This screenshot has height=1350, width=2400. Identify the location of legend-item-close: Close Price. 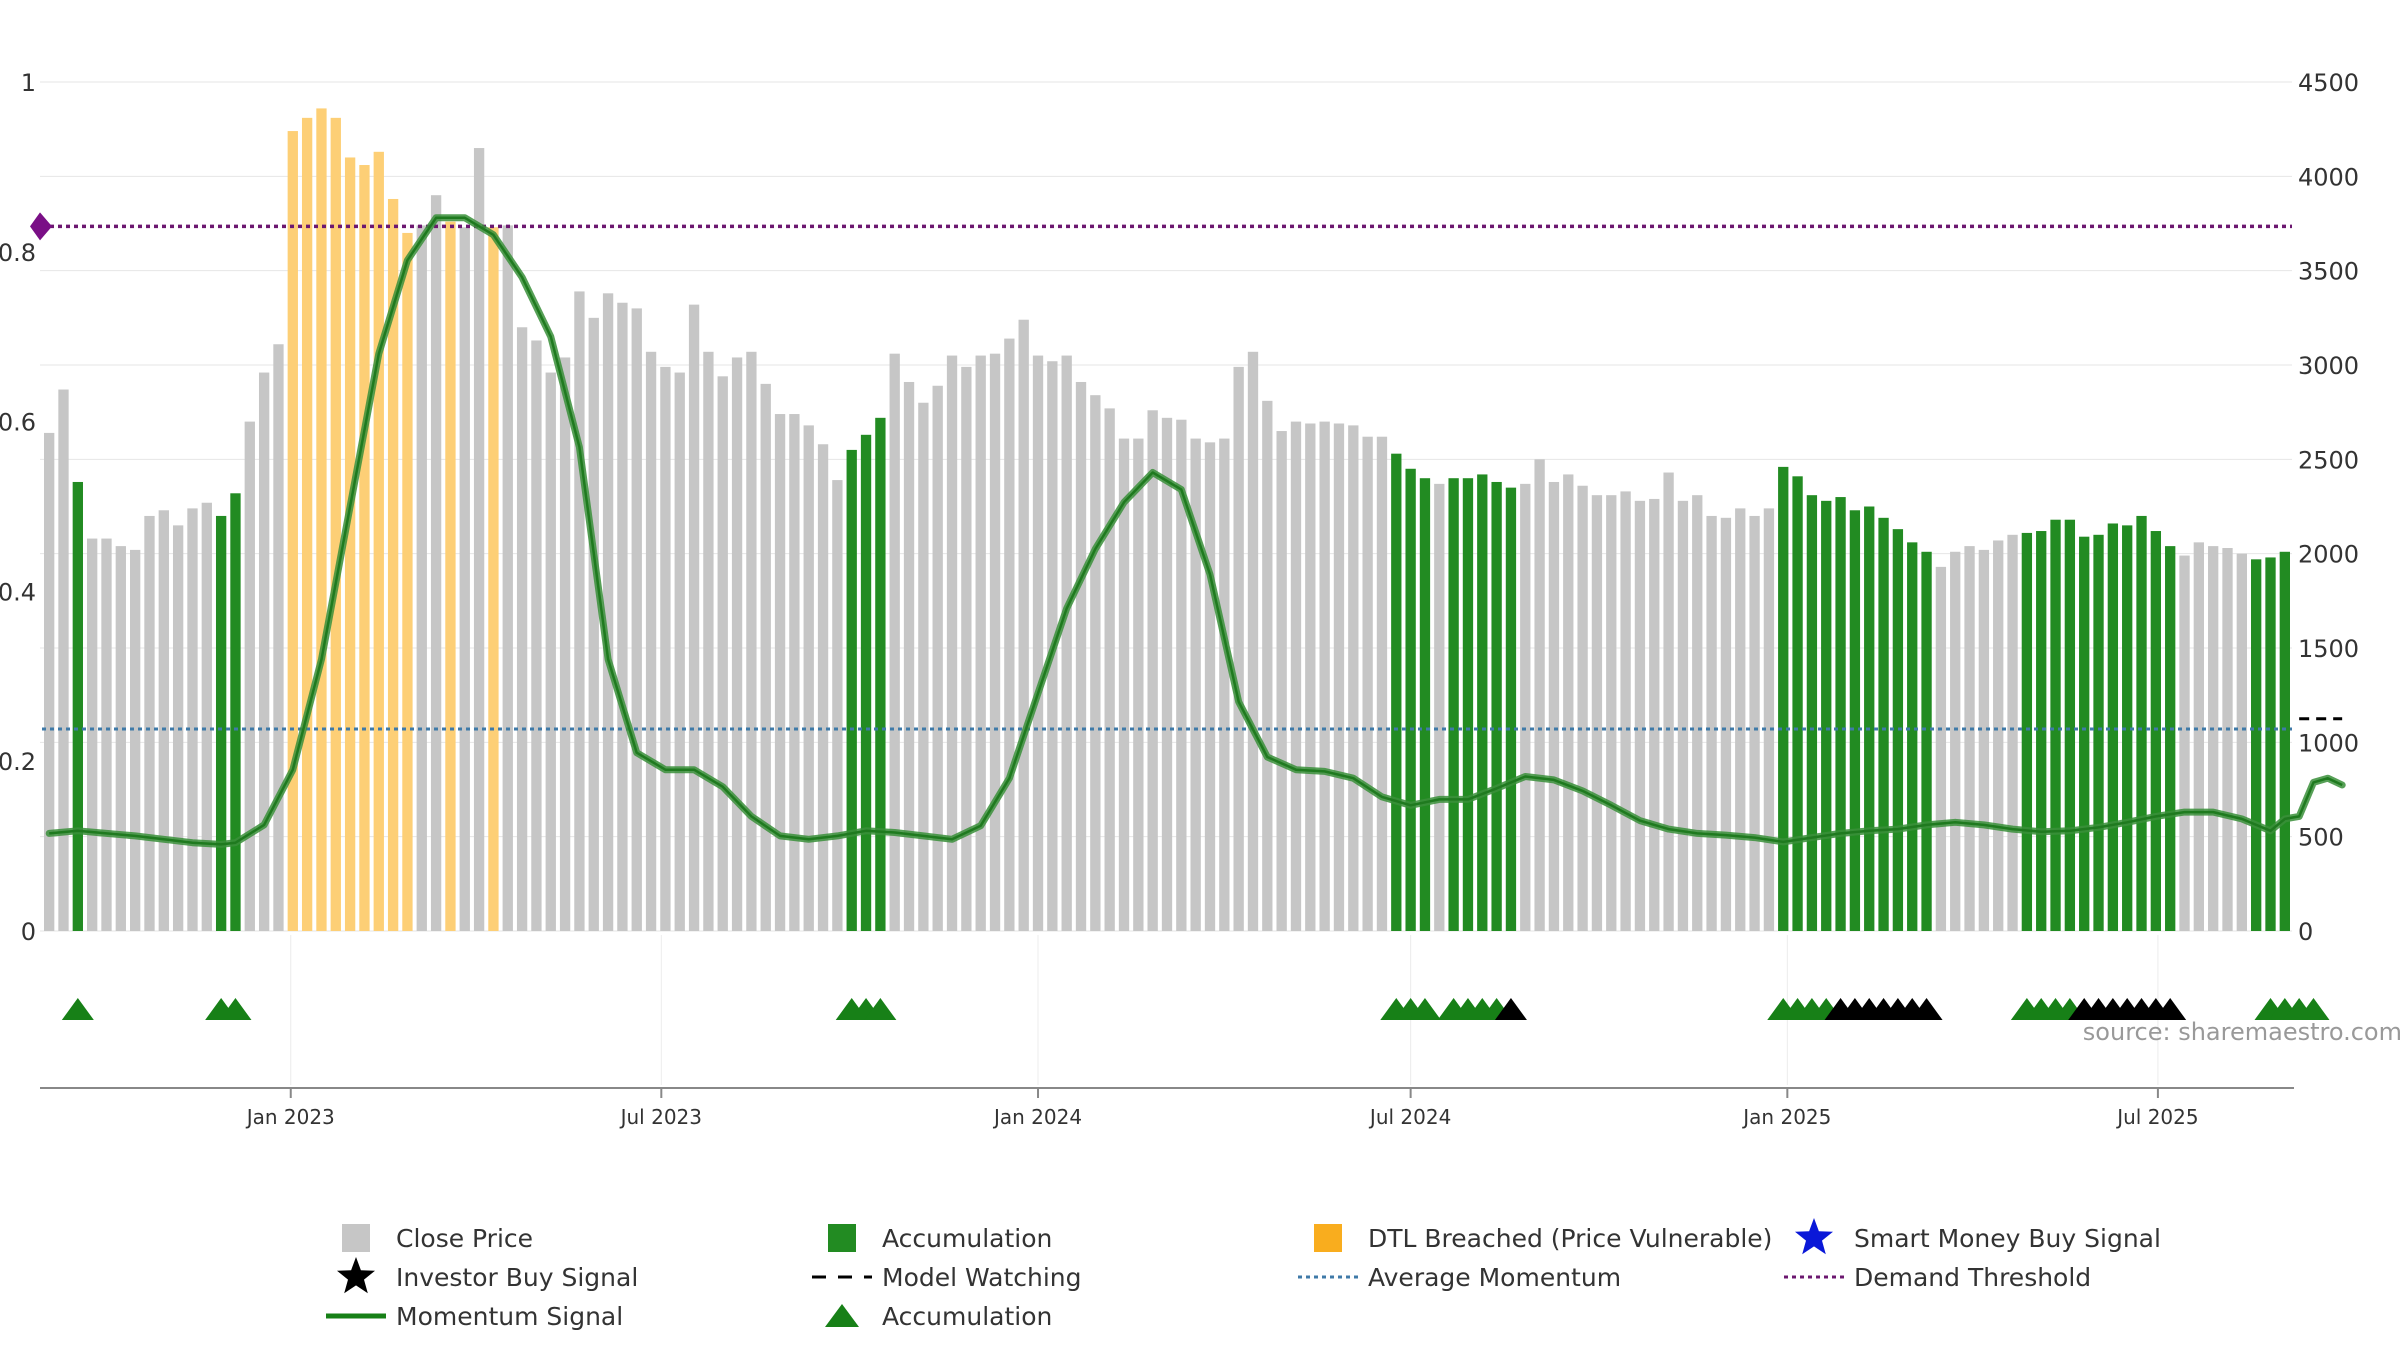
(437, 1238).